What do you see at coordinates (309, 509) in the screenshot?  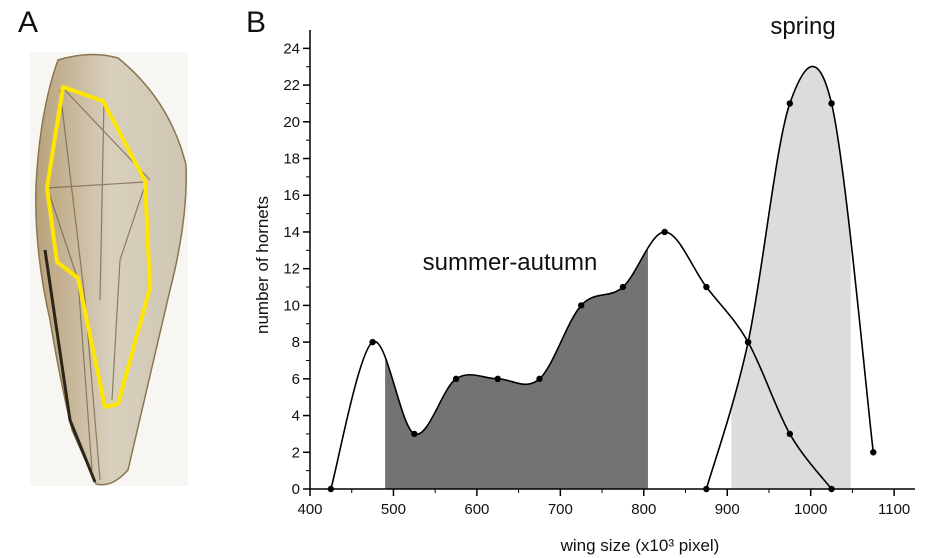 I see `x-tick-label: 400` at bounding box center [309, 509].